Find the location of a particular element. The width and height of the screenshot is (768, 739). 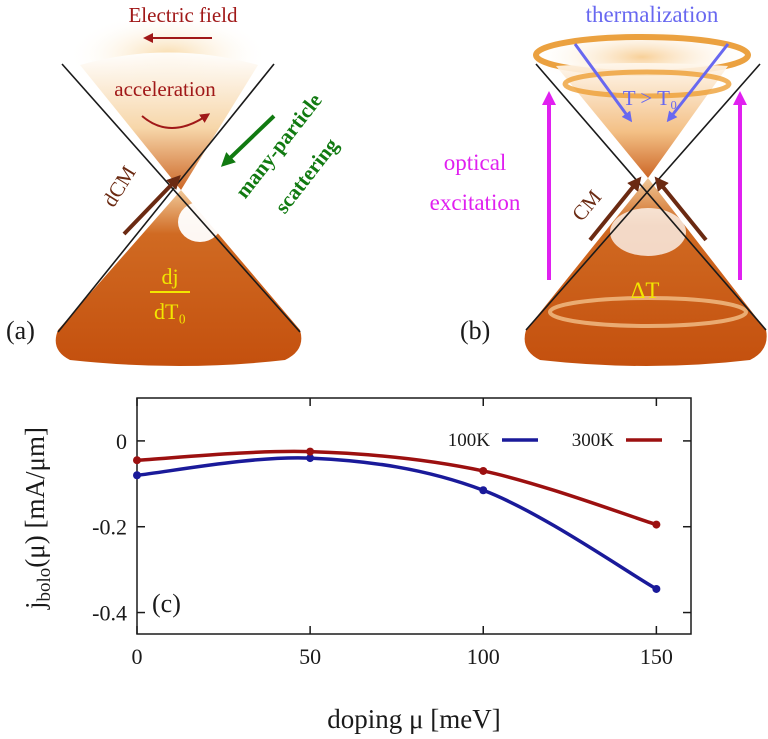

series-lines is located at coordinates (397, 520).